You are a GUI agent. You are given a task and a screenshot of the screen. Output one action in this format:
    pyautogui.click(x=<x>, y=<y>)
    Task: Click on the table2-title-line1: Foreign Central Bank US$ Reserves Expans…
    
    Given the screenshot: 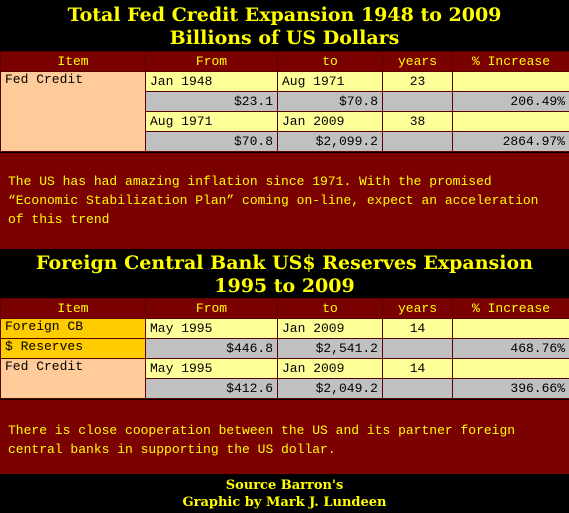 What is the action you would take?
    pyautogui.click(x=284, y=263)
    